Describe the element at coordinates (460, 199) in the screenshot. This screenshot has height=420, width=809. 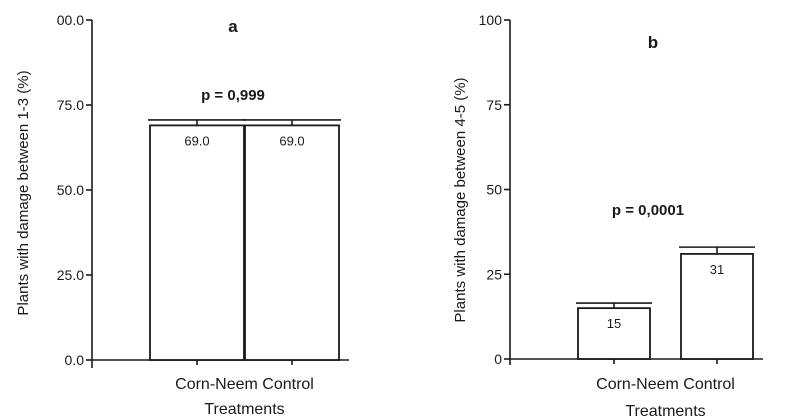
I see `y-axis-title: Plants with damage between 4-5 (%)` at that location.